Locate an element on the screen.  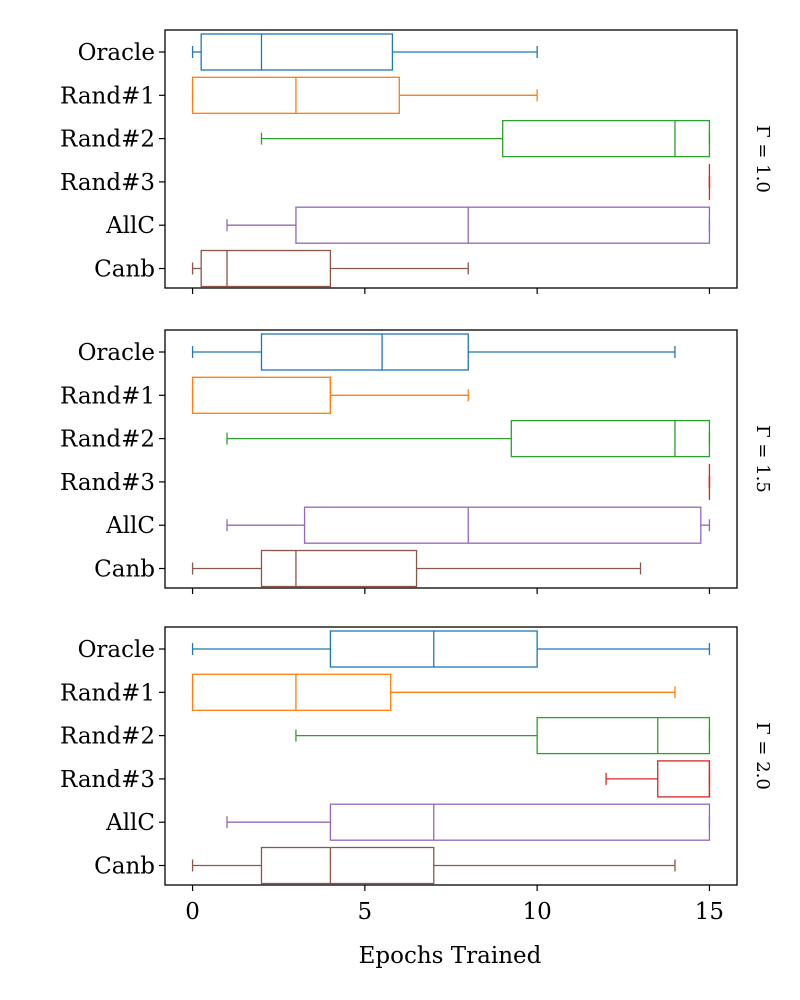
panel-gamma-label: Γ = 1.5 is located at coordinates (762, 459).